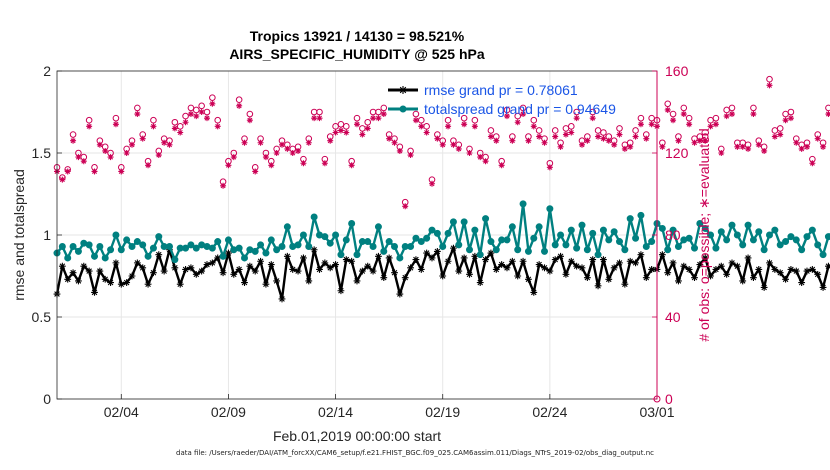 The width and height of the screenshot is (830, 470). I want to click on y-tick-label: 1.5, so click(42, 153).